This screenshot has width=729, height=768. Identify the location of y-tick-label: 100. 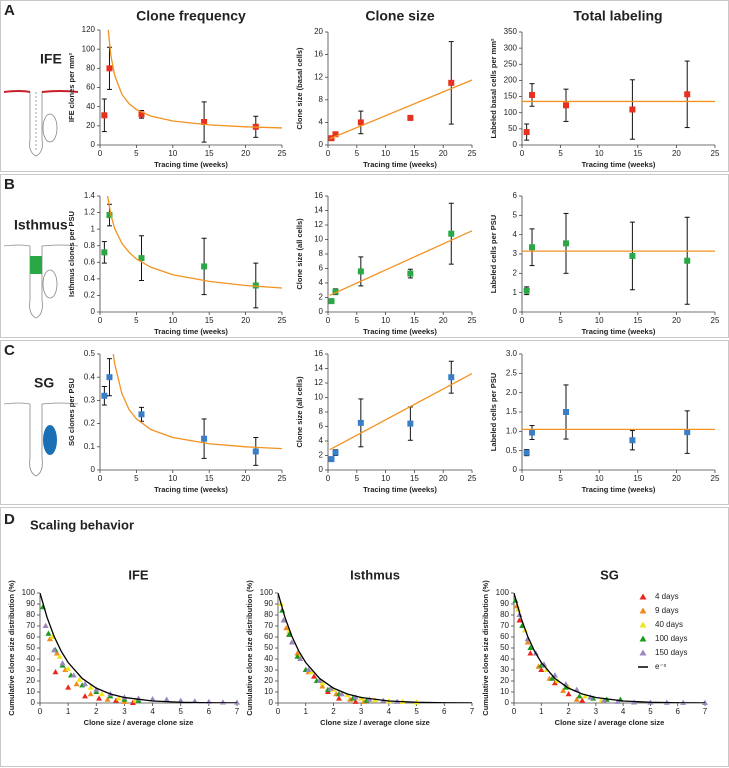
(511, 112).